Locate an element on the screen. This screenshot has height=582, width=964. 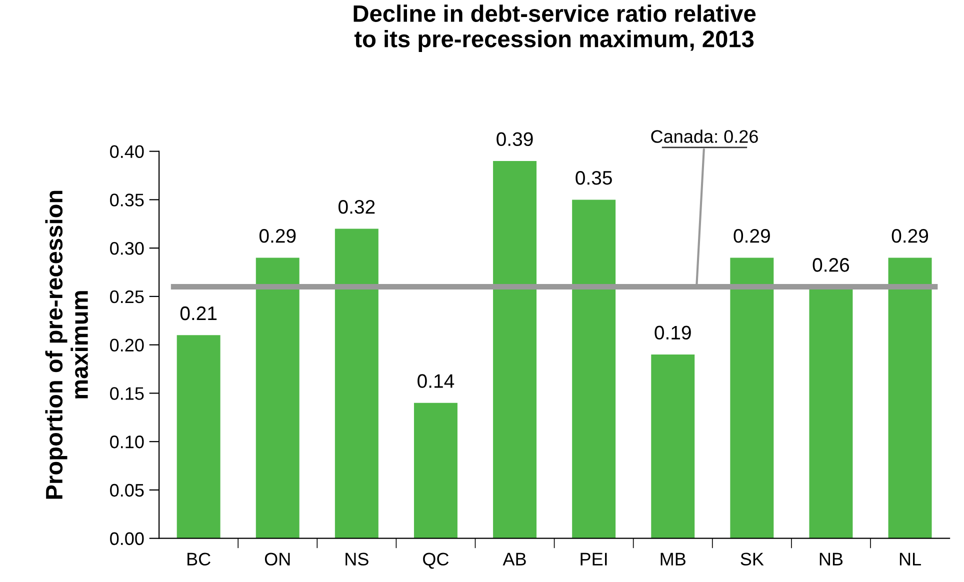
x-tick-label: BC is located at coordinates (199, 559).